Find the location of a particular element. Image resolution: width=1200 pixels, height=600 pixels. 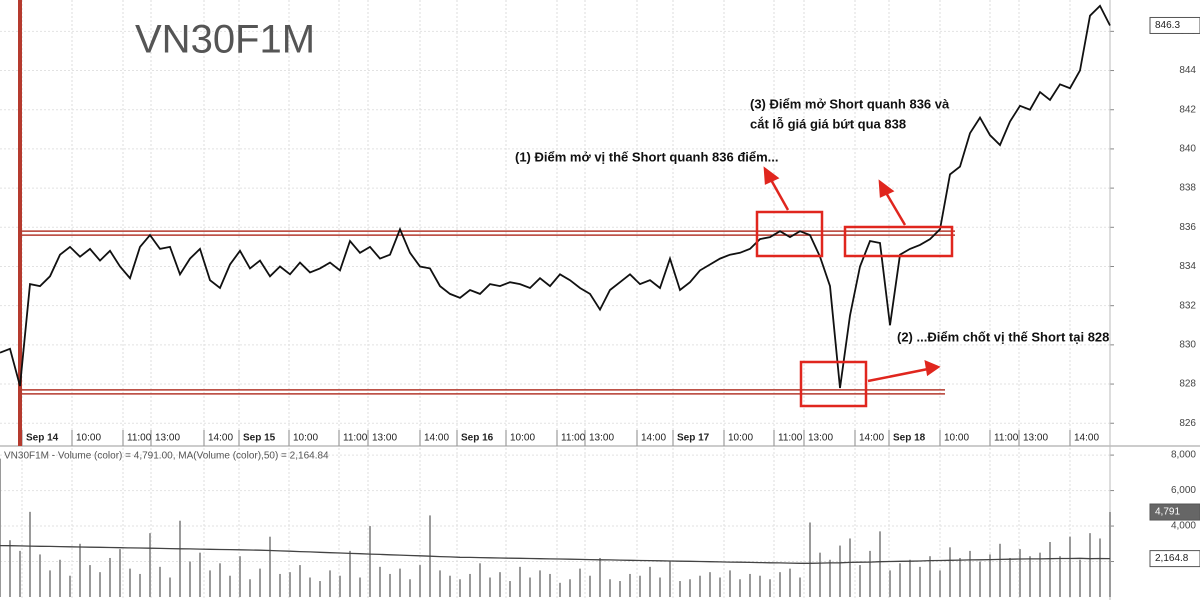

annotation: (3) Điểm mở Short quanh 836 và is located at coordinates (850, 103).